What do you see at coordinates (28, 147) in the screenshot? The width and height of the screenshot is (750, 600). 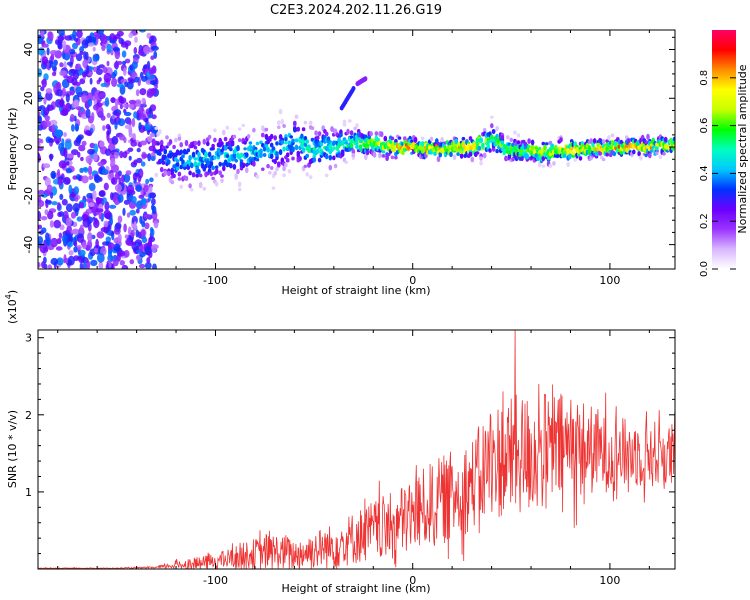 I see `y-tick-label: 0` at bounding box center [28, 147].